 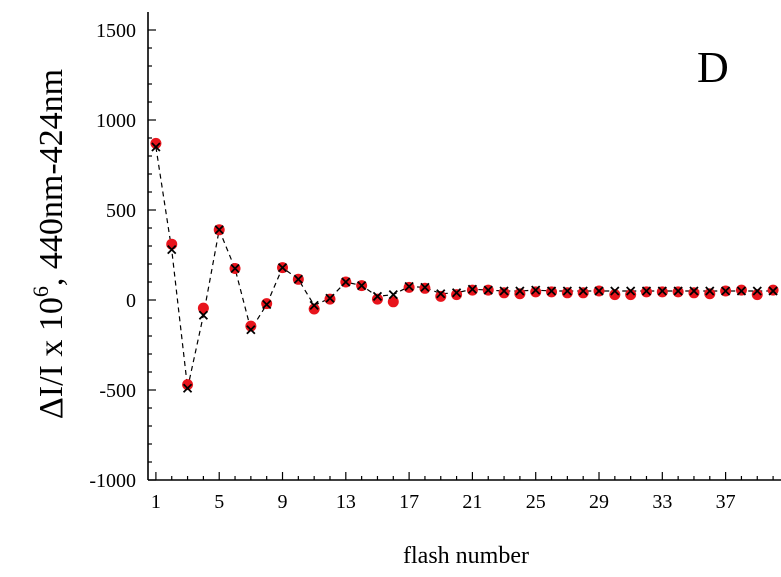 I want to click on x-tick-label: 13, so click(x=346, y=502).